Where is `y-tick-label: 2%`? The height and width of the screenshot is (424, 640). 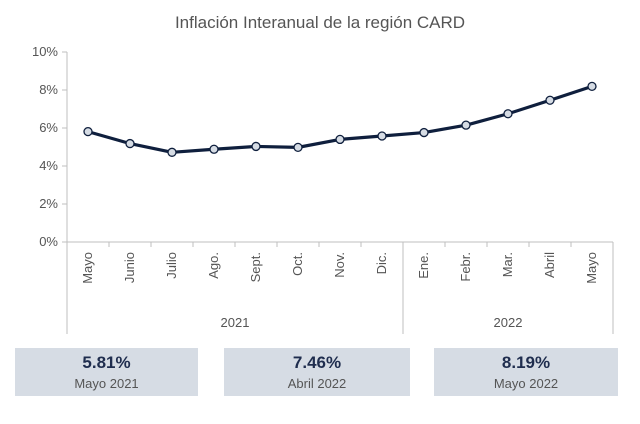
y-tick-label: 2% is located at coordinates (48, 203).